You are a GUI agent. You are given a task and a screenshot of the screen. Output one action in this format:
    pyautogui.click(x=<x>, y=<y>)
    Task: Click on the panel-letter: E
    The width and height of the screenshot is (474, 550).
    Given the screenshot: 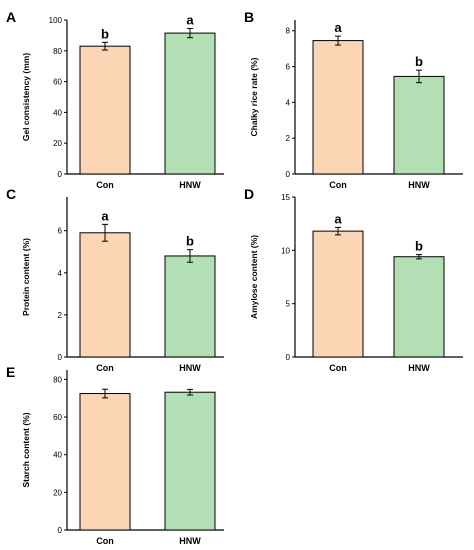 What is the action you would take?
    pyautogui.click(x=10, y=372)
    